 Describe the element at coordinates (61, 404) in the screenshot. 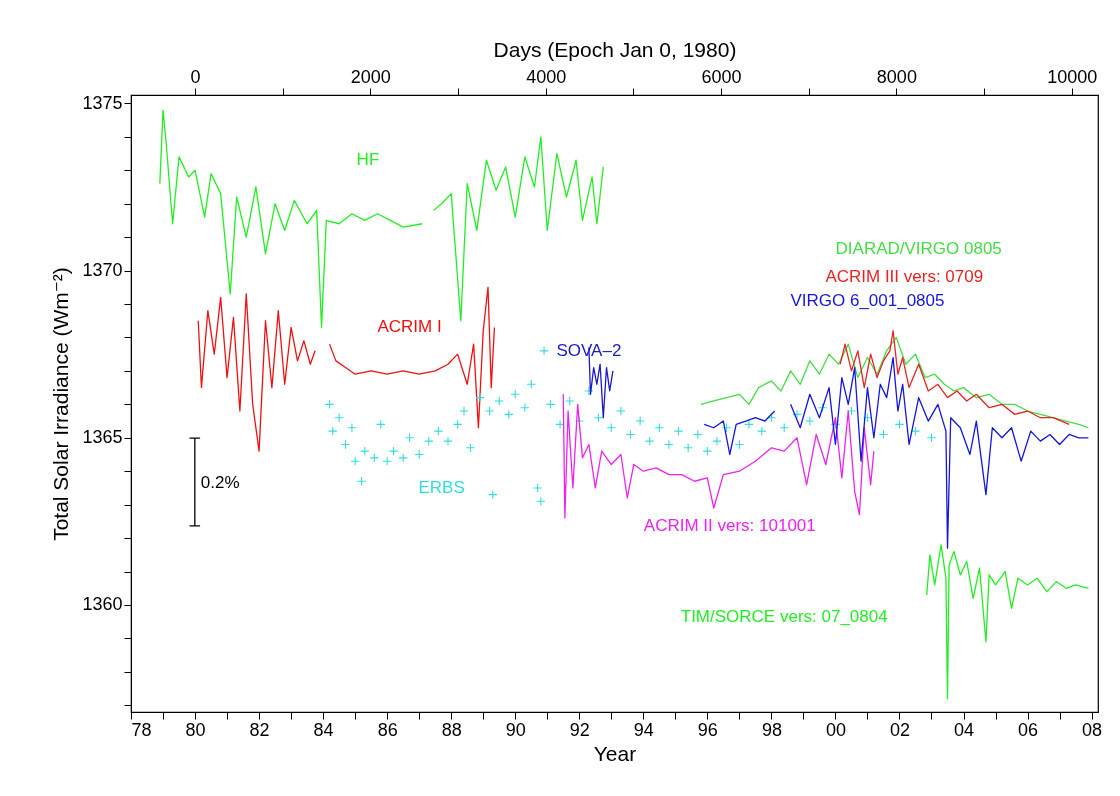

I see `y-axis-title: Total Solar Irradiance (Wm⁻²)` at that location.